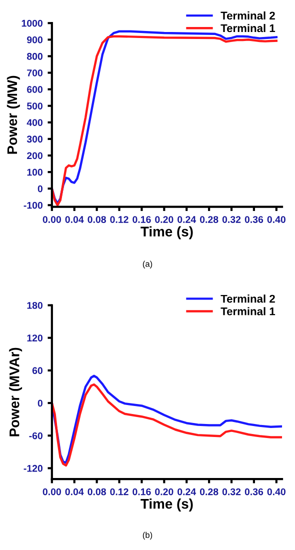 This screenshot has width=295, height=550. Describe the element at coordinates (37, 370) in the screenshot. I see `y-tick-label: 60` at that location.